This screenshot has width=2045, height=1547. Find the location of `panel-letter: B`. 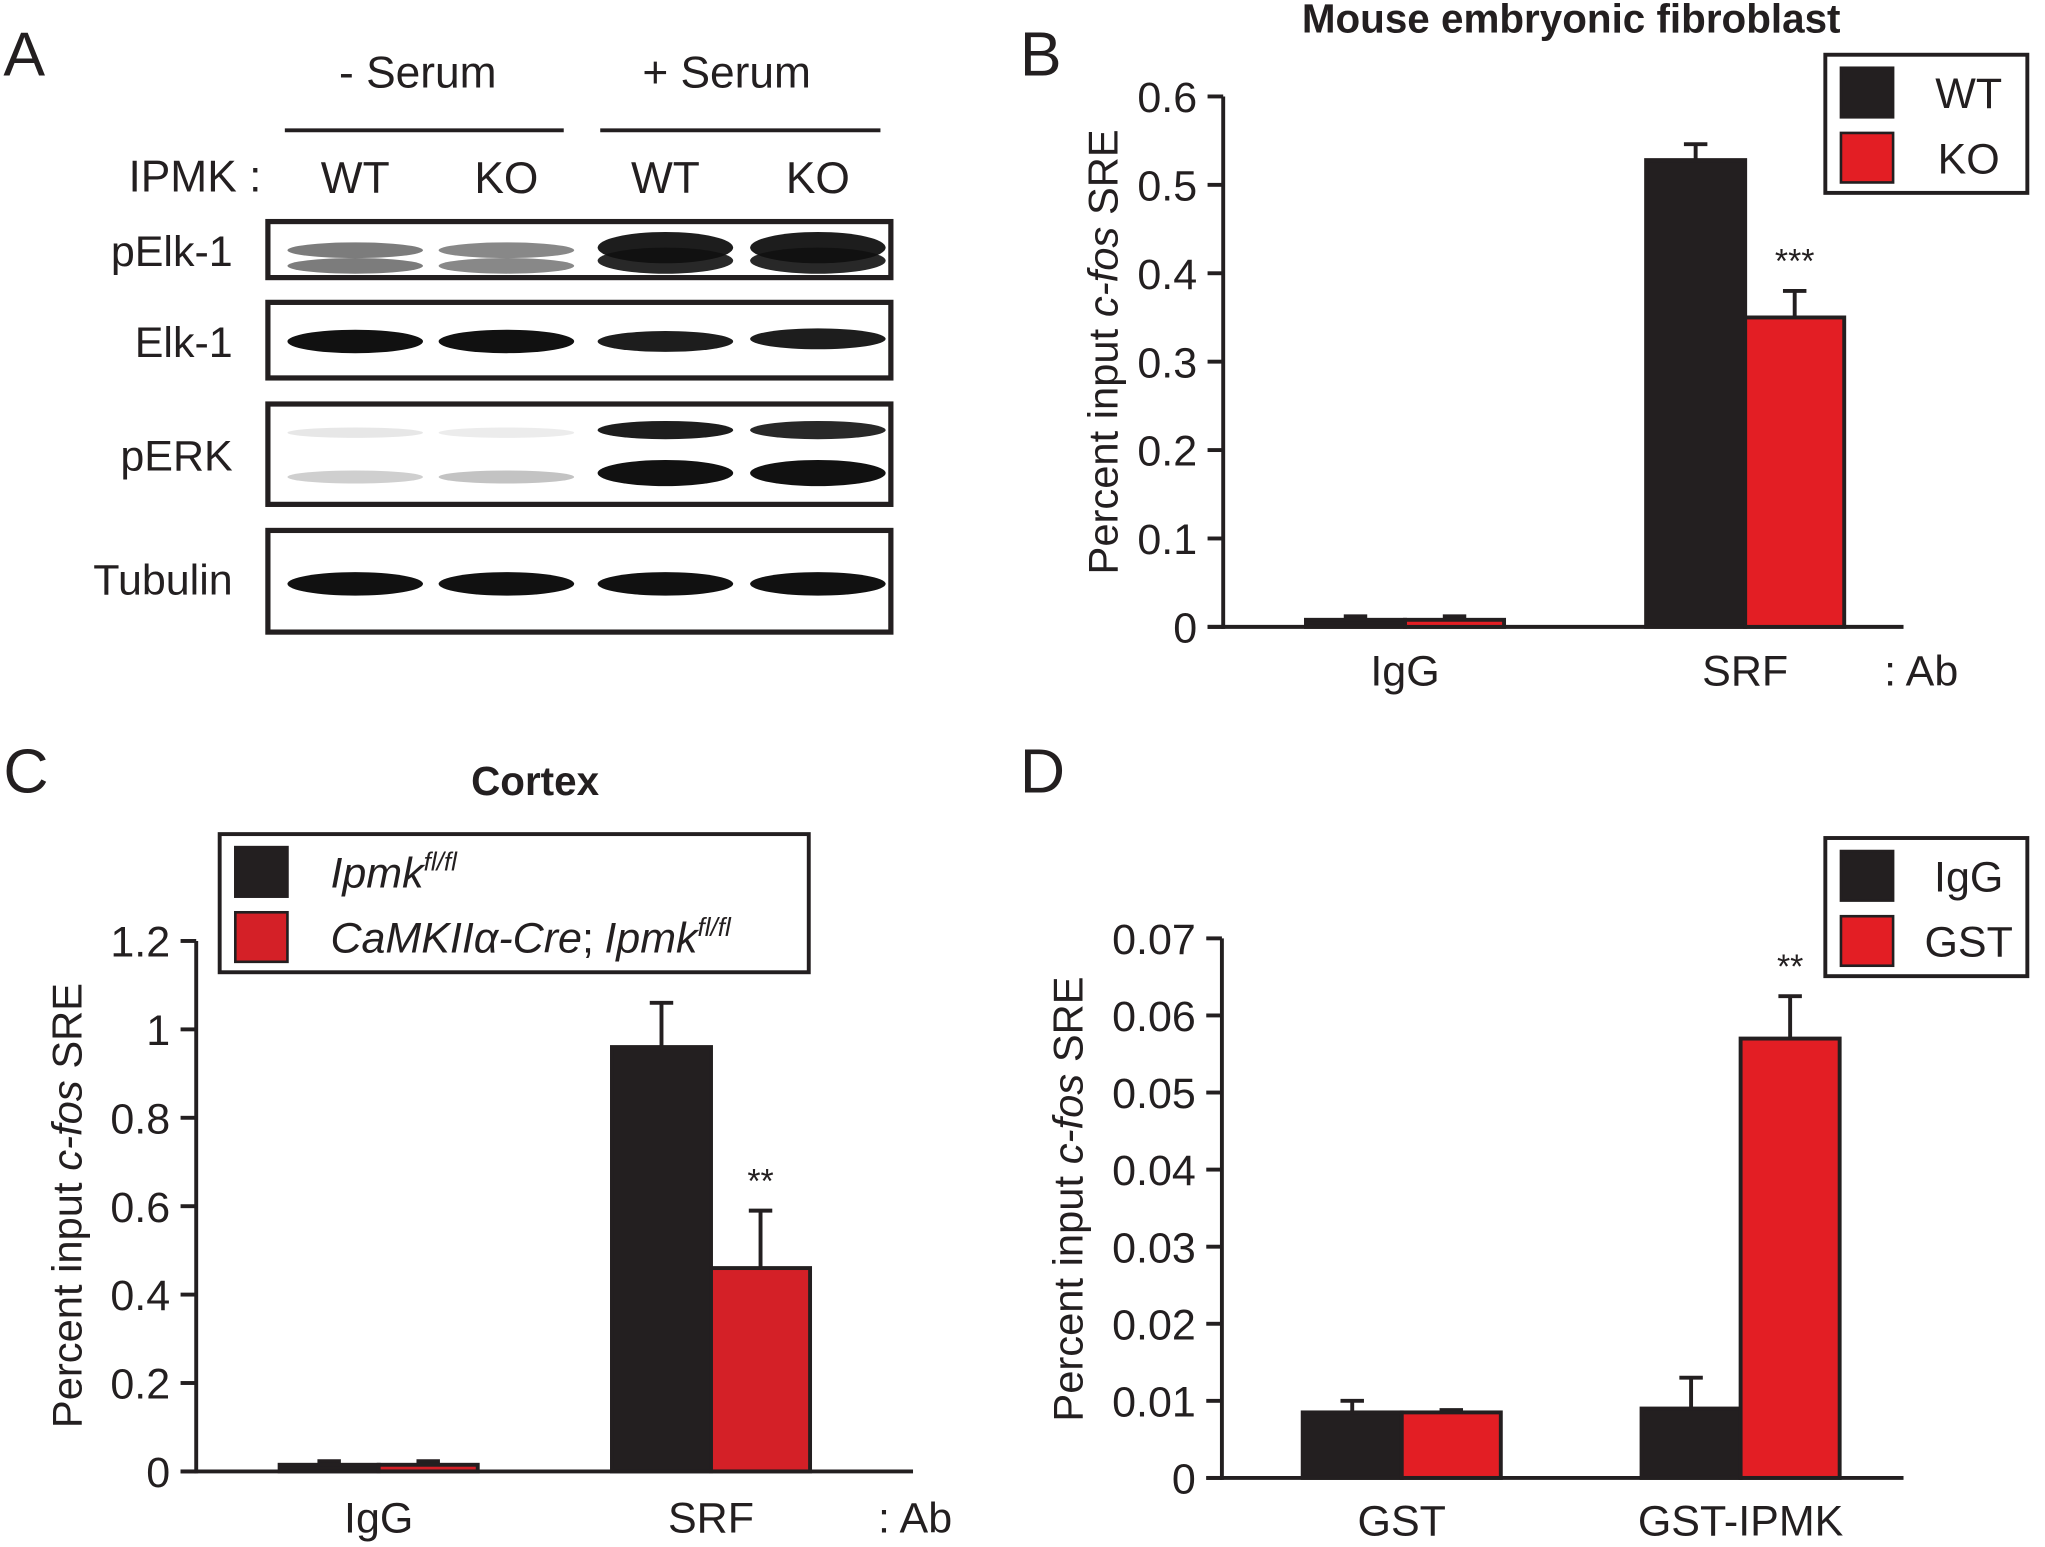

panel-letter: B is located at coordinates (1041, 55).